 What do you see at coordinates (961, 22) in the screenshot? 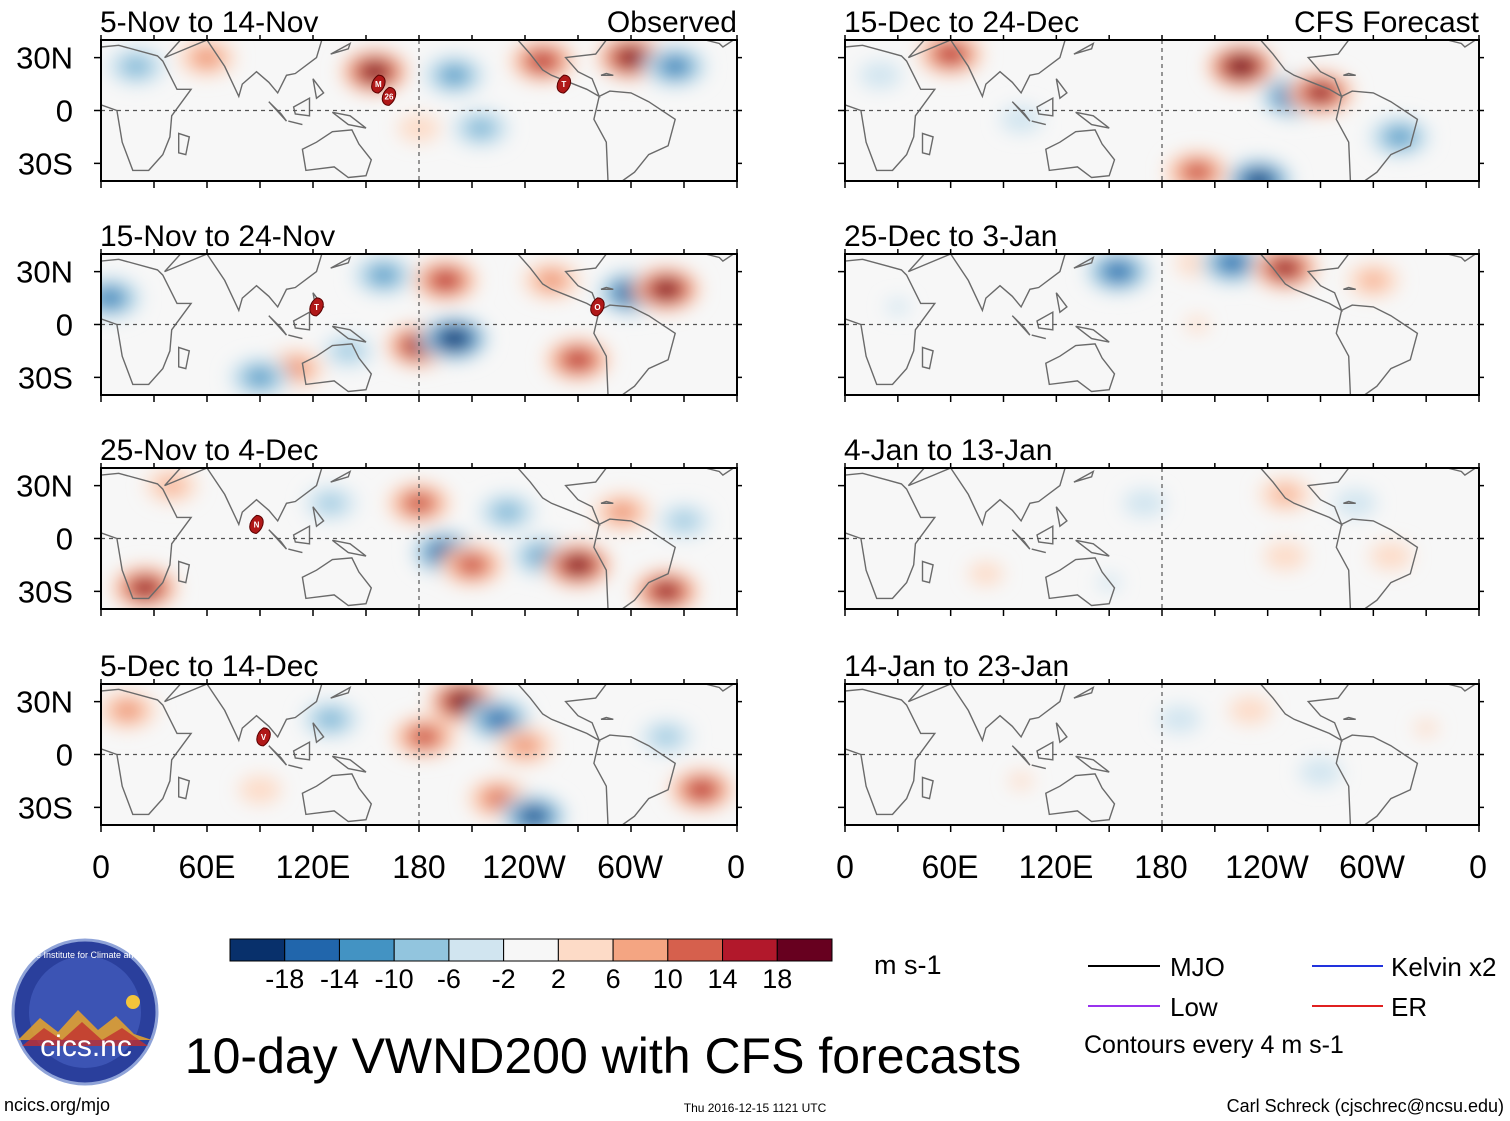
I see `panel-title: 15-Dec to 24-Dec` at bounding box center [961, 22].